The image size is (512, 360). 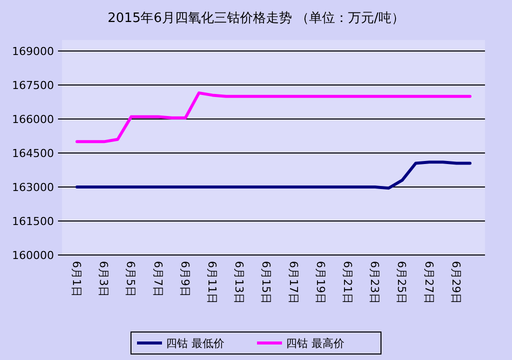 I want to click on x-tick-label: 6月13日, so click(x=239, y=282).